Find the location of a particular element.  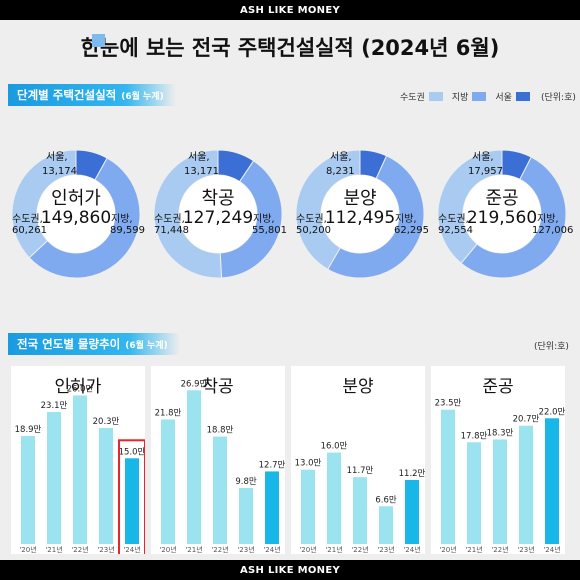

bar-value-label: 26.9만 is located at coordinates (194, 384).